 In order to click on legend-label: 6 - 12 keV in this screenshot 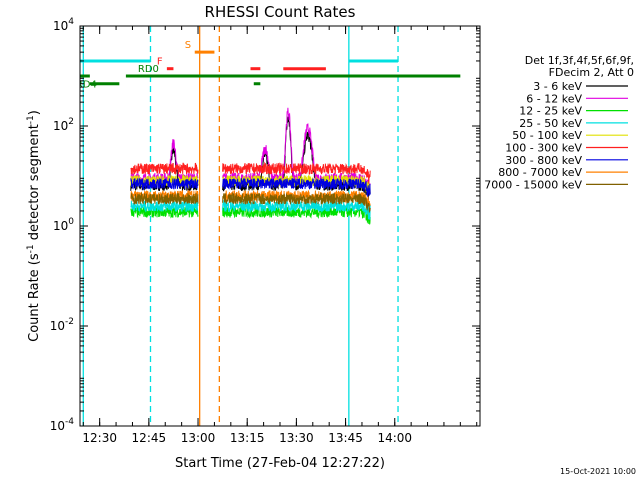, I will do `click(554, 98)`.